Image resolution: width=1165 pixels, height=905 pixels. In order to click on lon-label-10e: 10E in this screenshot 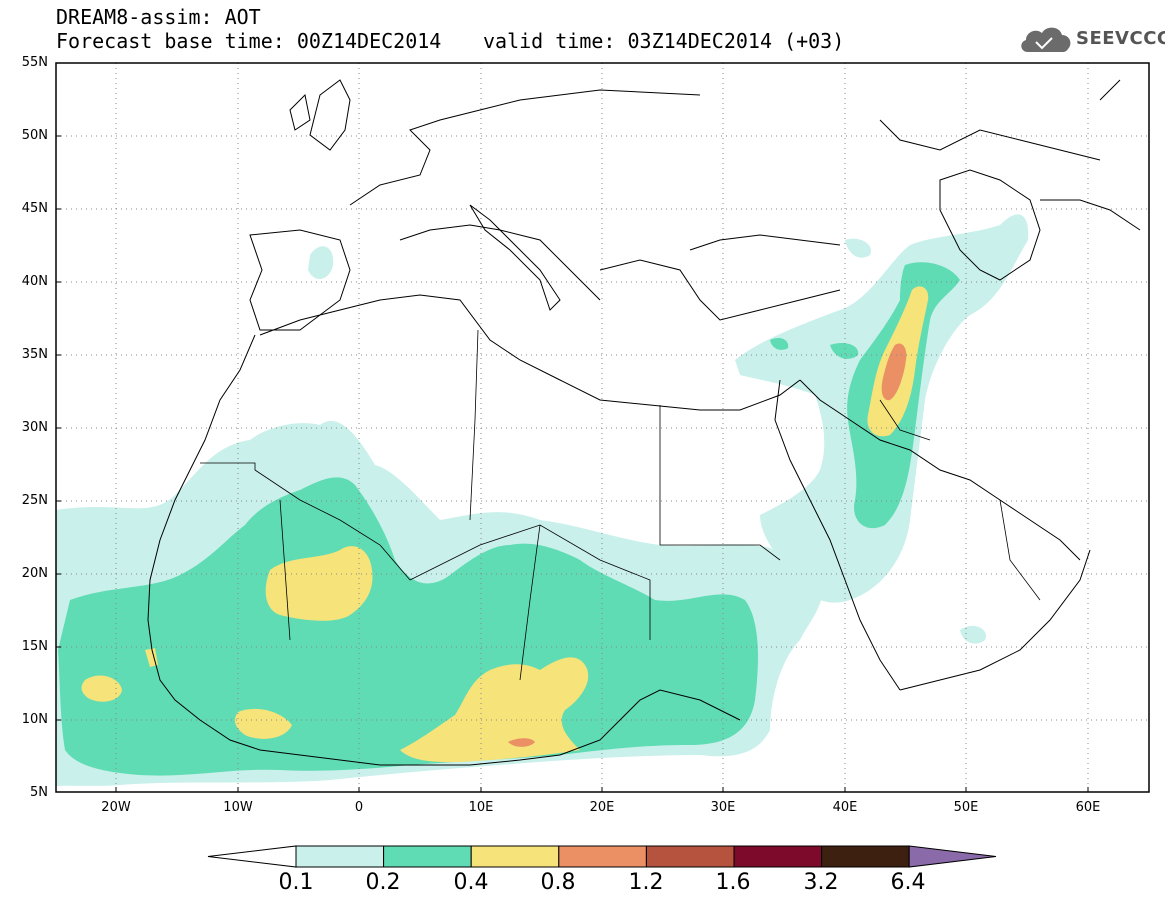, I will do `click(481, 807)`.